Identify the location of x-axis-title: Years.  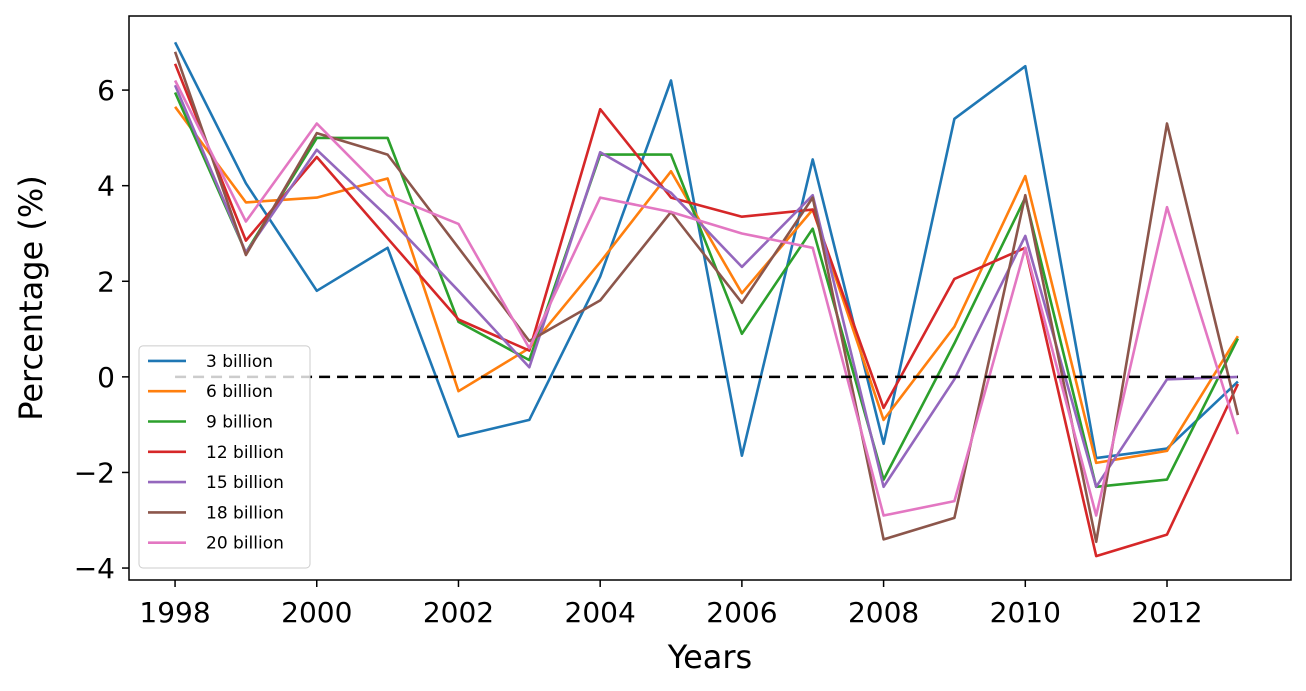
(709, 657).